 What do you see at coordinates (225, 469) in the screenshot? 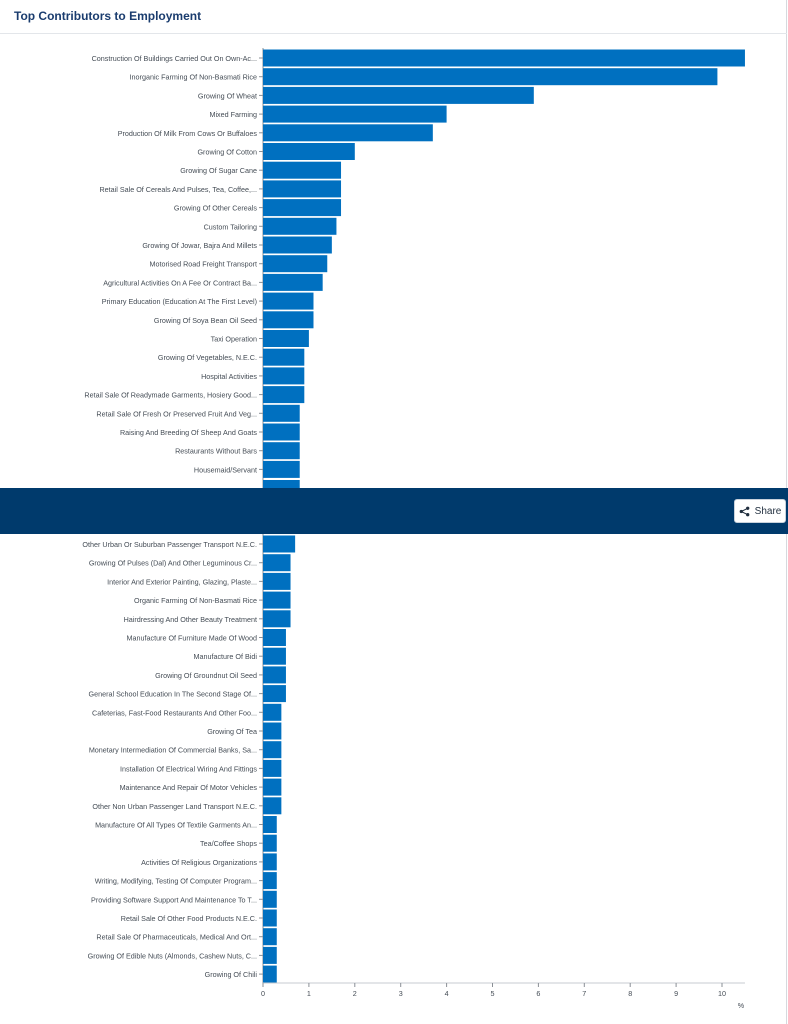
I see `top-label: Housemaid/Servant` at bounding box center [225, 469].